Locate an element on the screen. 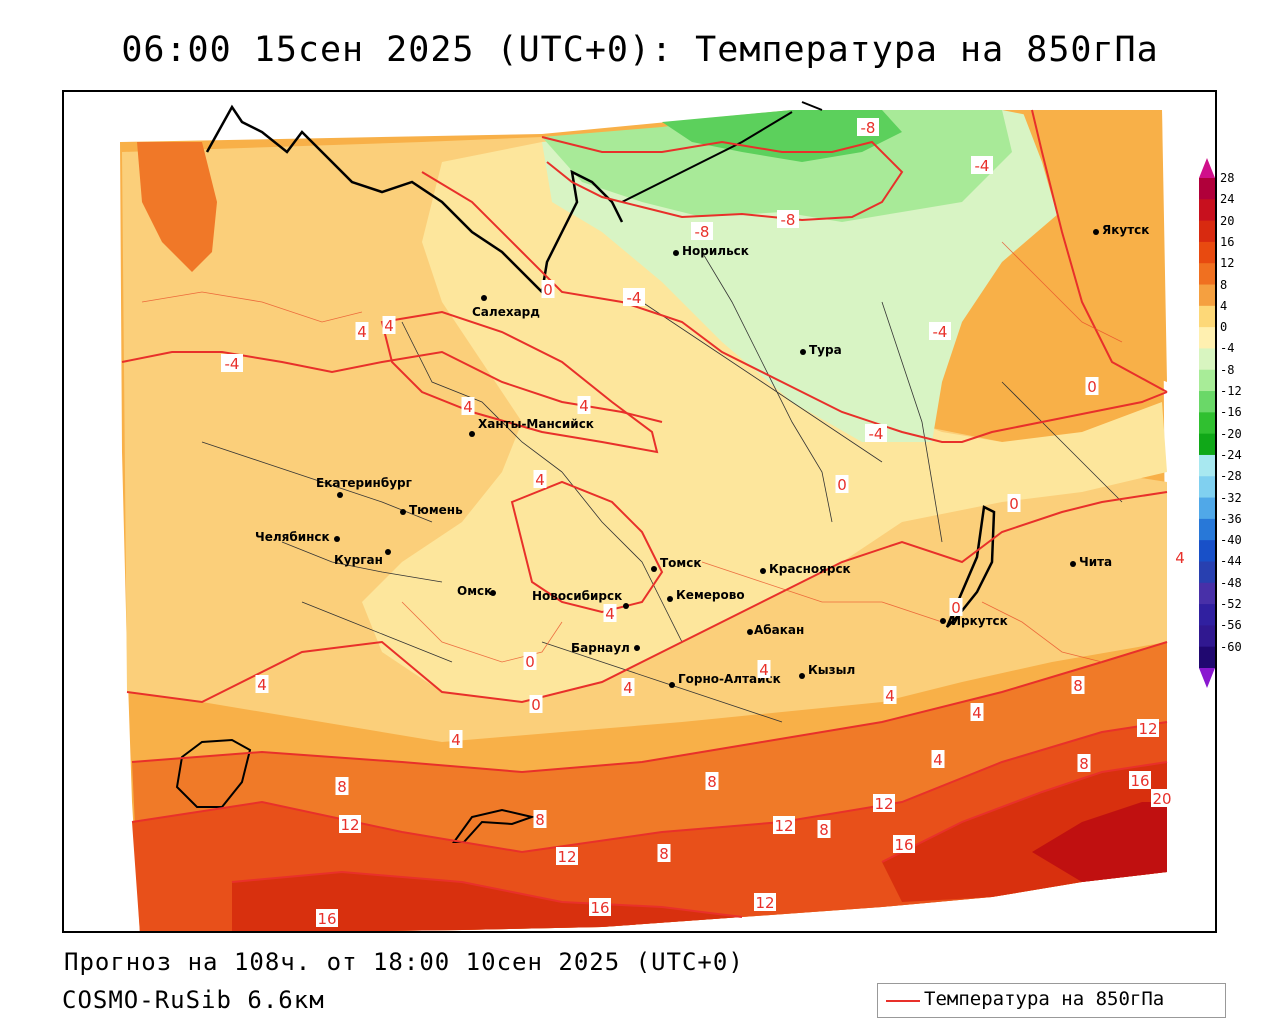 The height and width of the screenshot is (1024, 1280). balkhash-lake is located at coordinates (494, 825).